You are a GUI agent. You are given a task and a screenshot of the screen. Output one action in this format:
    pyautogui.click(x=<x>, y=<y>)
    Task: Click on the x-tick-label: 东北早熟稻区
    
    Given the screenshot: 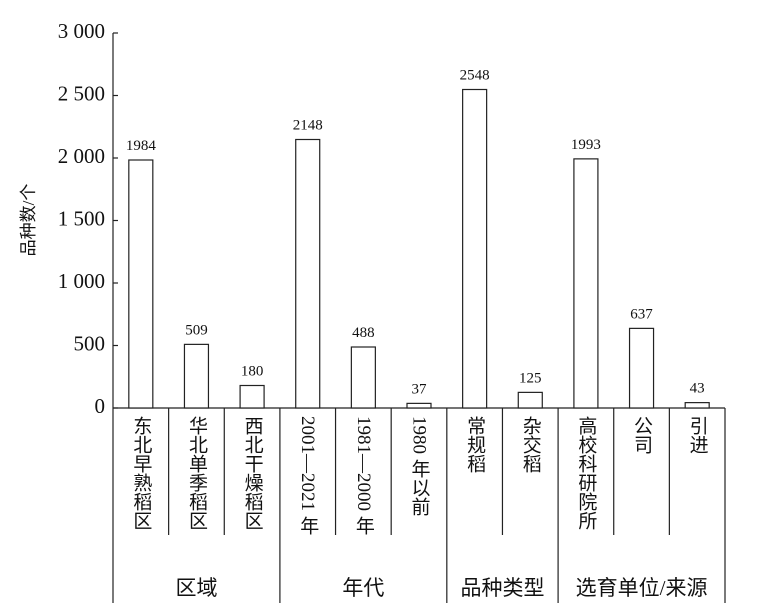 What is the action you would take?
    pyautogui.click(x=141, y=473)
    